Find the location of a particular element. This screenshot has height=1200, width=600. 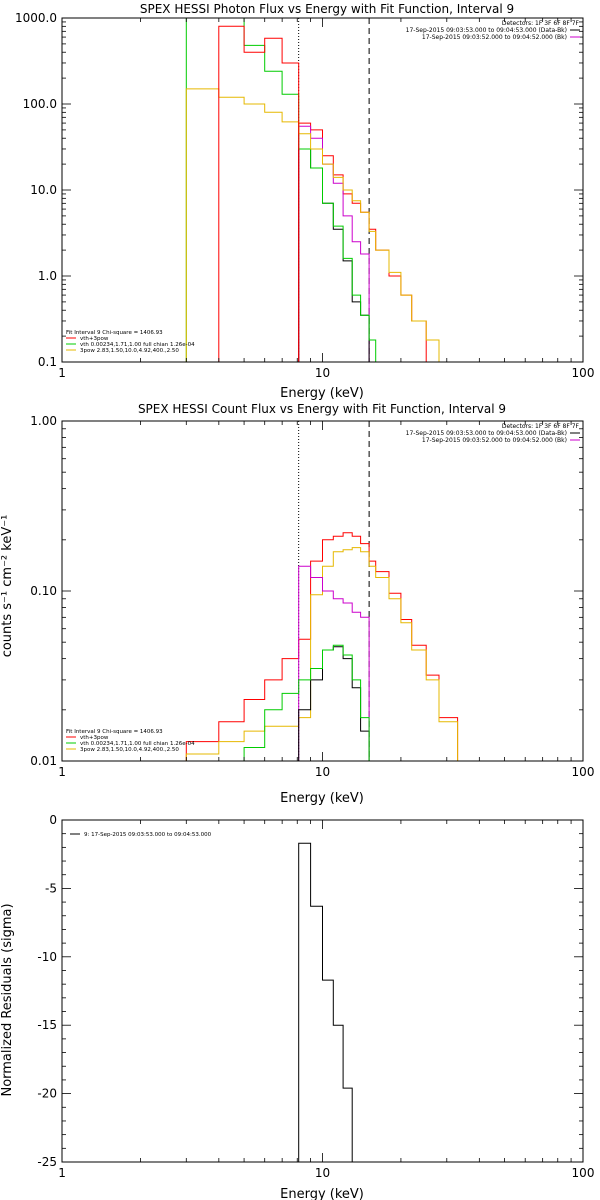

y-axis-title: counts s⁻¹ cm⁻² keV⁻¹ is located at coordinates (7, 586).